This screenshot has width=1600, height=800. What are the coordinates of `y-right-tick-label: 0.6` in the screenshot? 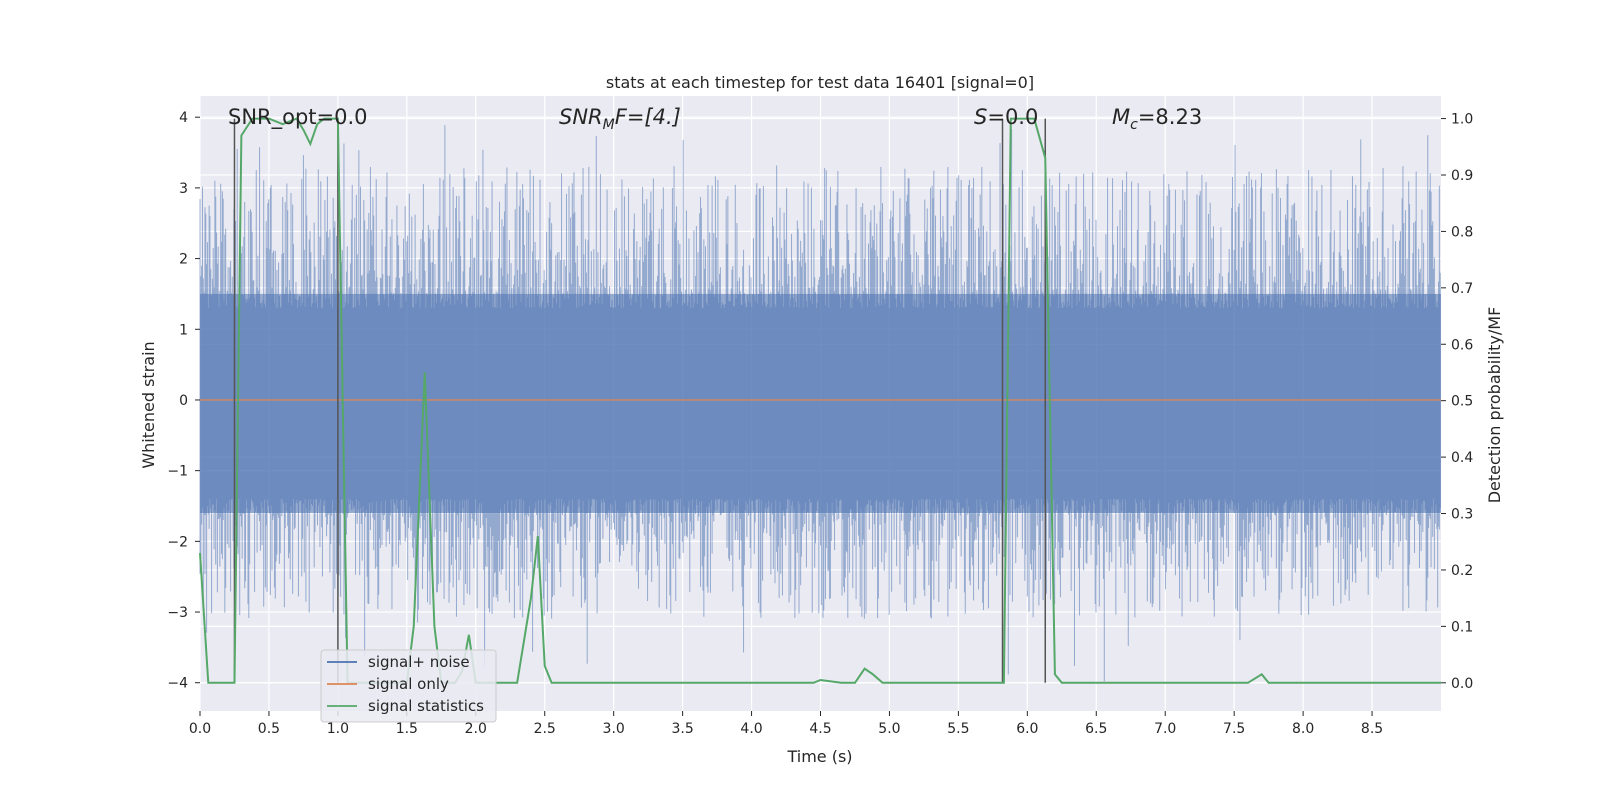 It's located at (1462, 345).